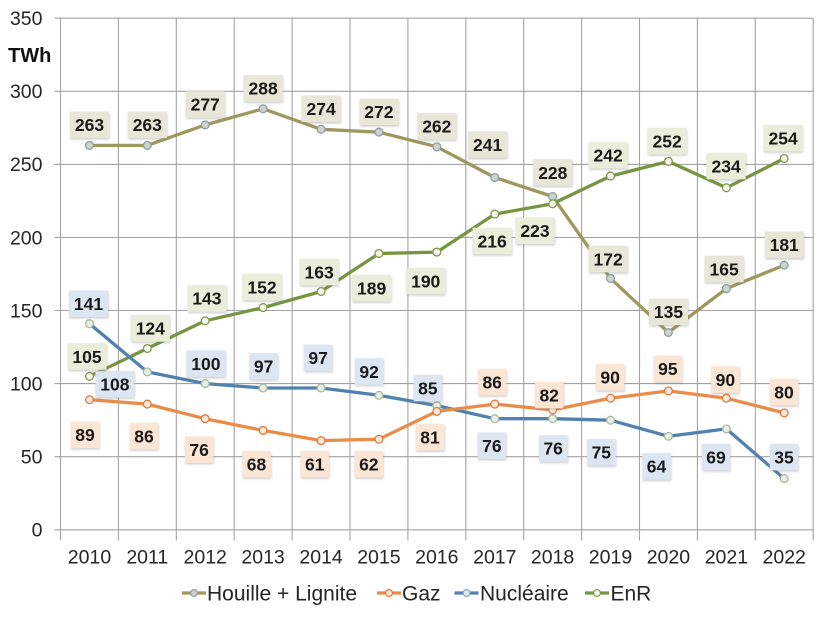  What do you see at coordinates (90, 558) in the screenshot?
I see `svg-text: 2010` at bounding box center [90, 558].